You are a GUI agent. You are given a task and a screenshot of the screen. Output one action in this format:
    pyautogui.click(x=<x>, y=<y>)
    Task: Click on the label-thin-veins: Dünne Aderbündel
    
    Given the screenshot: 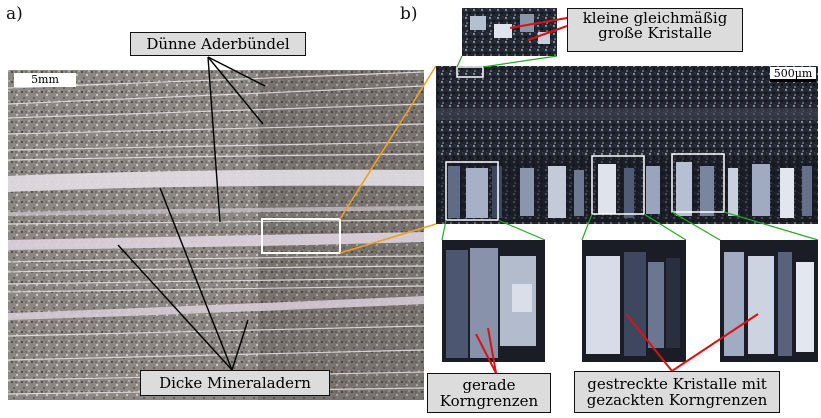 What is the action you would take?
    pyautogui.click(x=218, y=44)
    